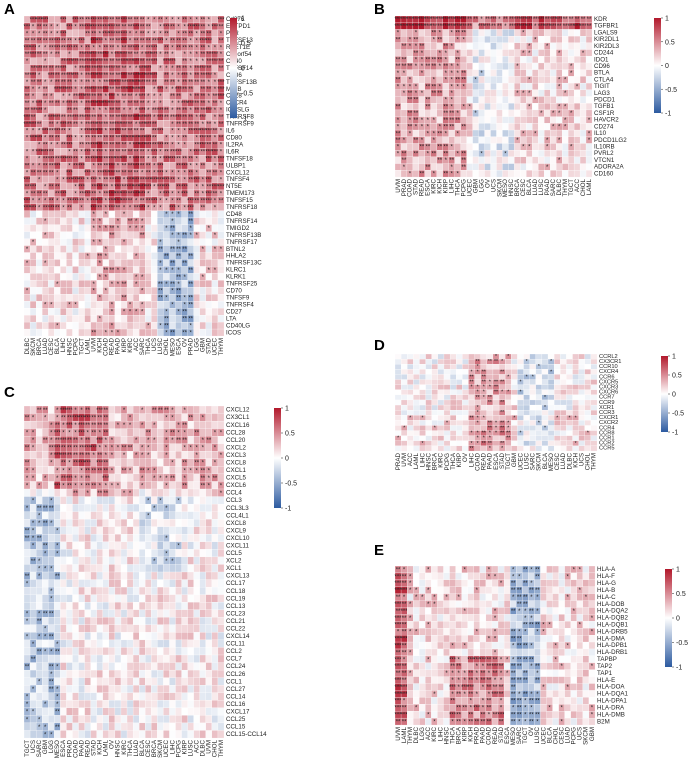 This screenshot has height=765, width=698. Describe the element at coordinates (235, 144) in the screenshot. I see `row-label: IL2RA` at that location.